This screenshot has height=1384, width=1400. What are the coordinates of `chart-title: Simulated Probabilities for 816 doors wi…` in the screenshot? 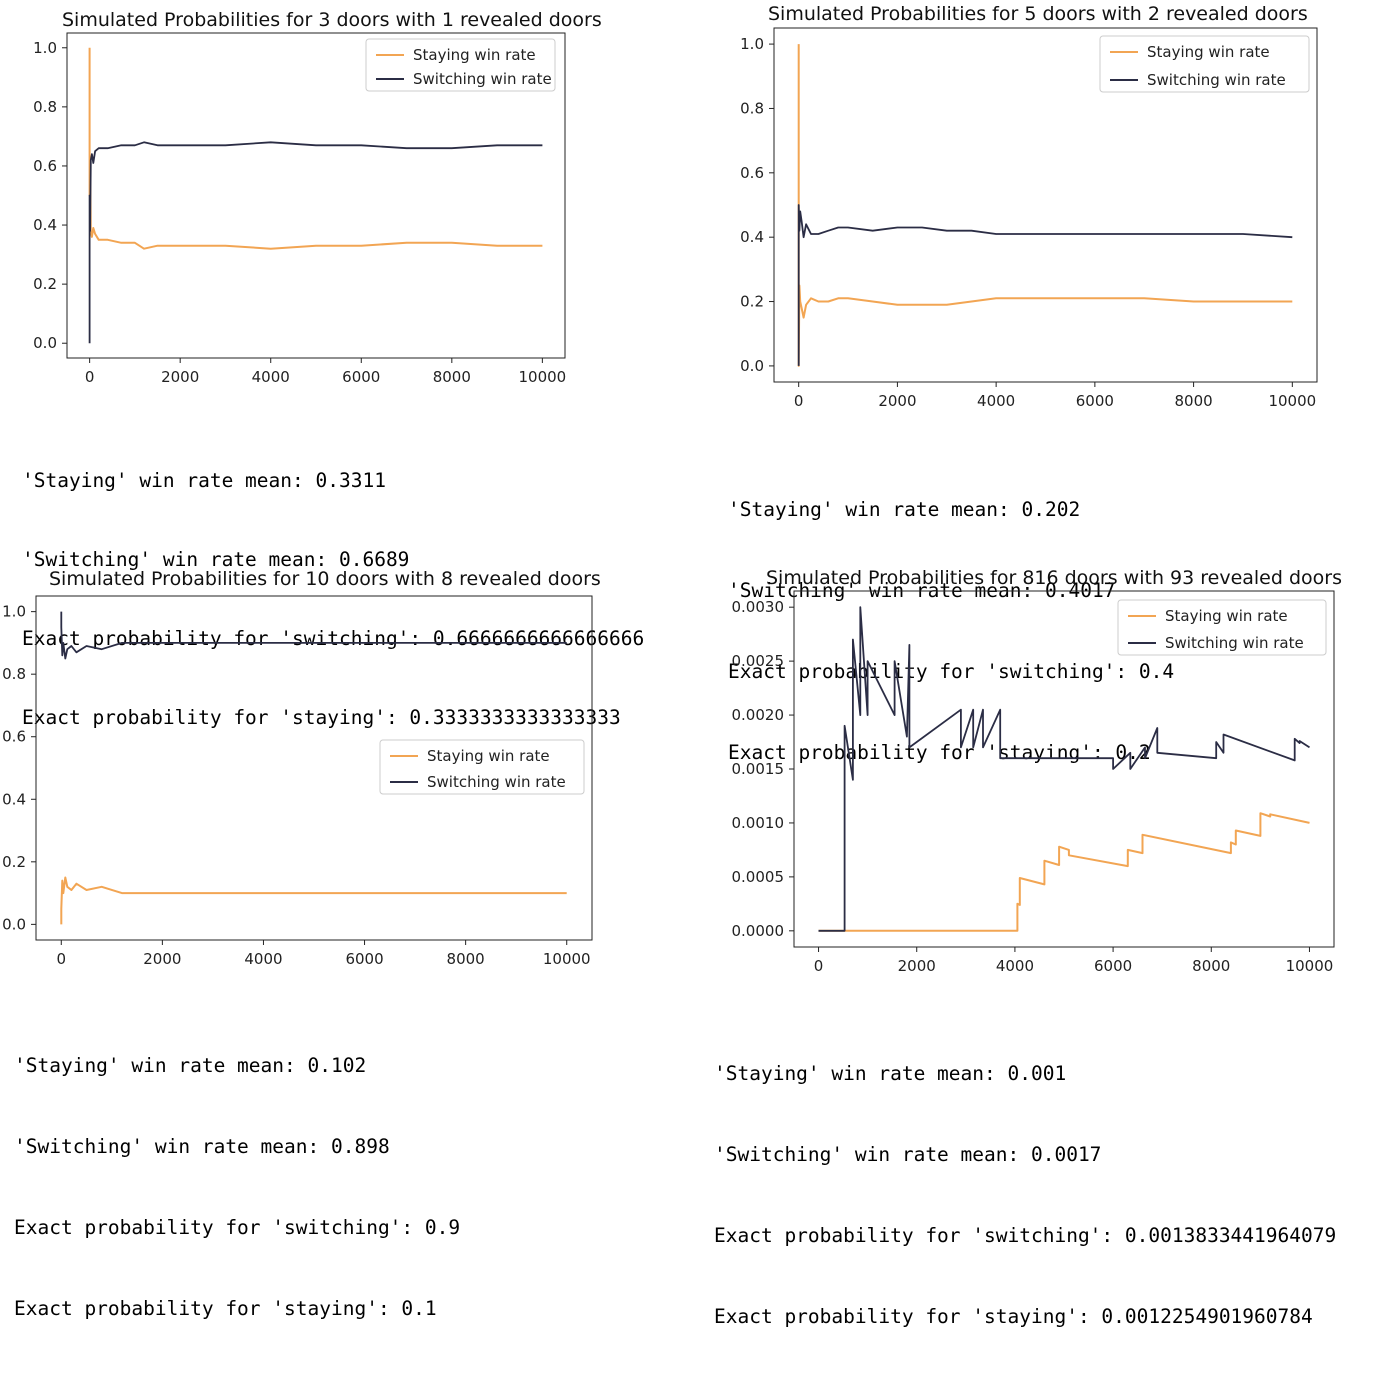 It's located at (1054, 578).